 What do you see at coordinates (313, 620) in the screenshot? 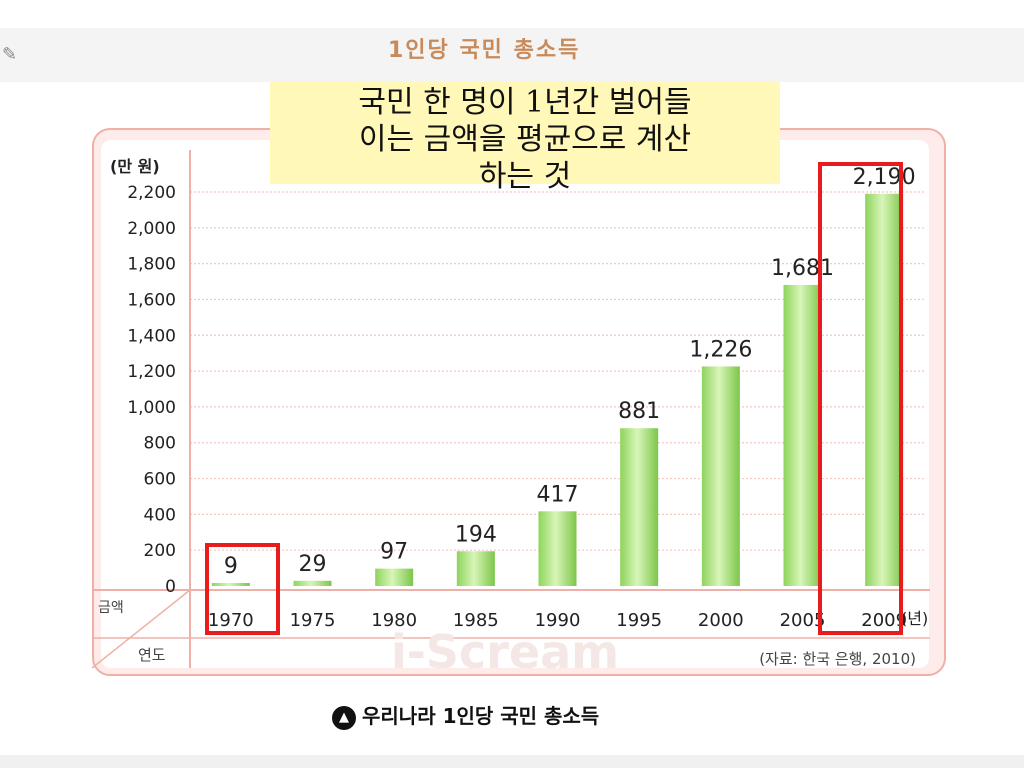
I see `x-tick-label: 1975` at bounding box center [313, 620].